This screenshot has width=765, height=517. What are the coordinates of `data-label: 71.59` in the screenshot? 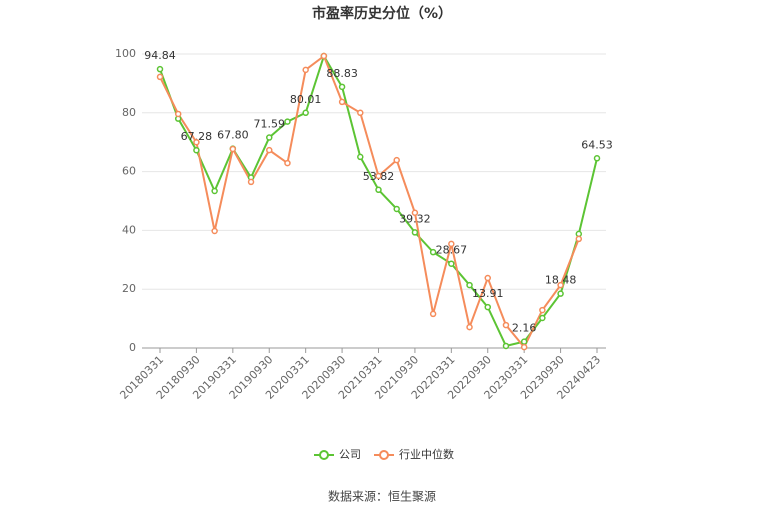 It's located at (270, 124).